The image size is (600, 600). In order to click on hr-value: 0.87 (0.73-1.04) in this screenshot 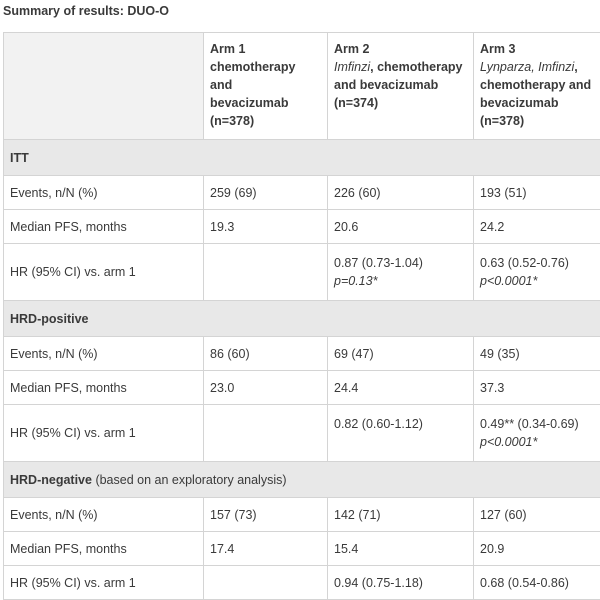, I will do `click(400, 263)`.